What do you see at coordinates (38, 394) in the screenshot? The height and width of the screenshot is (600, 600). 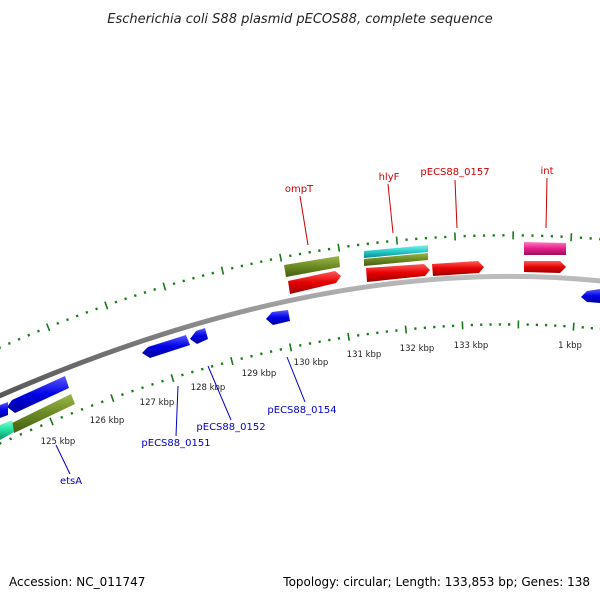 I see `gene-etsA` at bounding box center [38, 394].